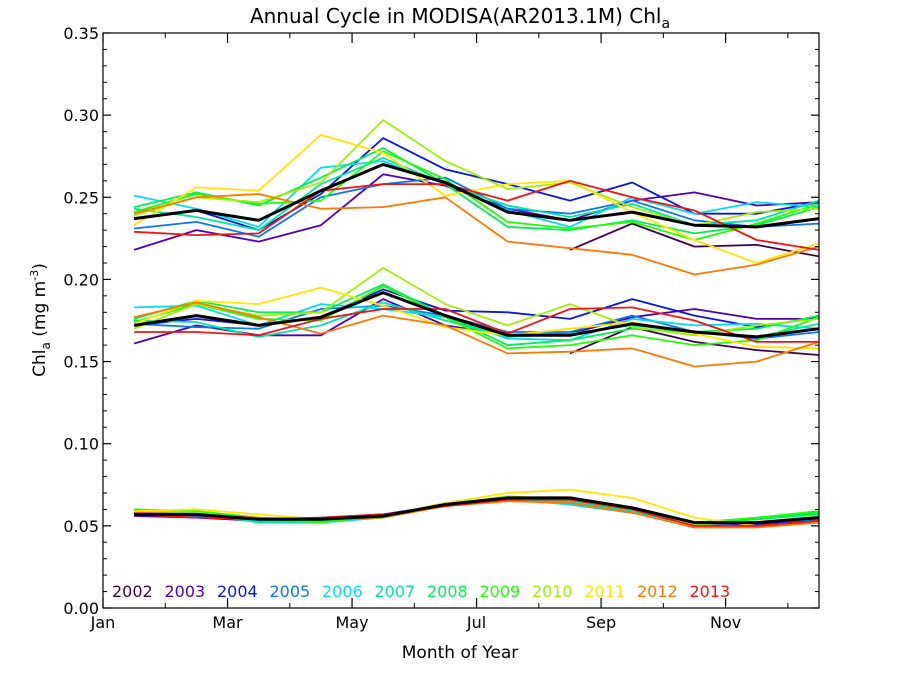  What do you see at coordinates (477, 207) in the screenshot?
I see `series-2005-upper-line` at bounding box center [477, 207].